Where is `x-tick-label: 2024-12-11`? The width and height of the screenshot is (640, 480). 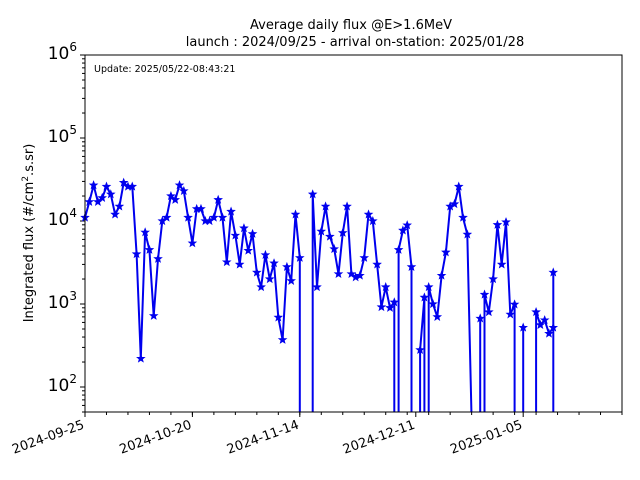
x-tick-label: 2024-12-11 is located at coordinates (379, 438).